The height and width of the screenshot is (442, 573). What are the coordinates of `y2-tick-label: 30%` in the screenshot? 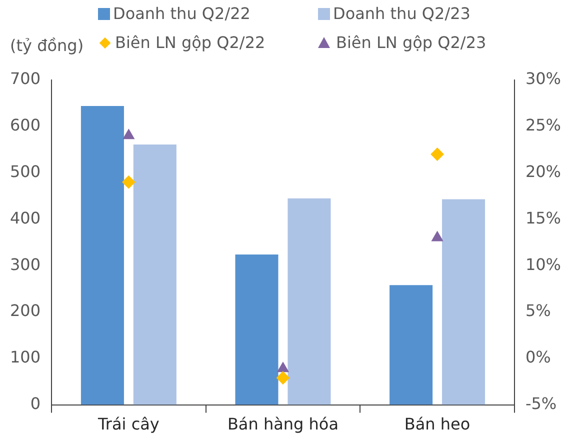 It's located at (543, 78).